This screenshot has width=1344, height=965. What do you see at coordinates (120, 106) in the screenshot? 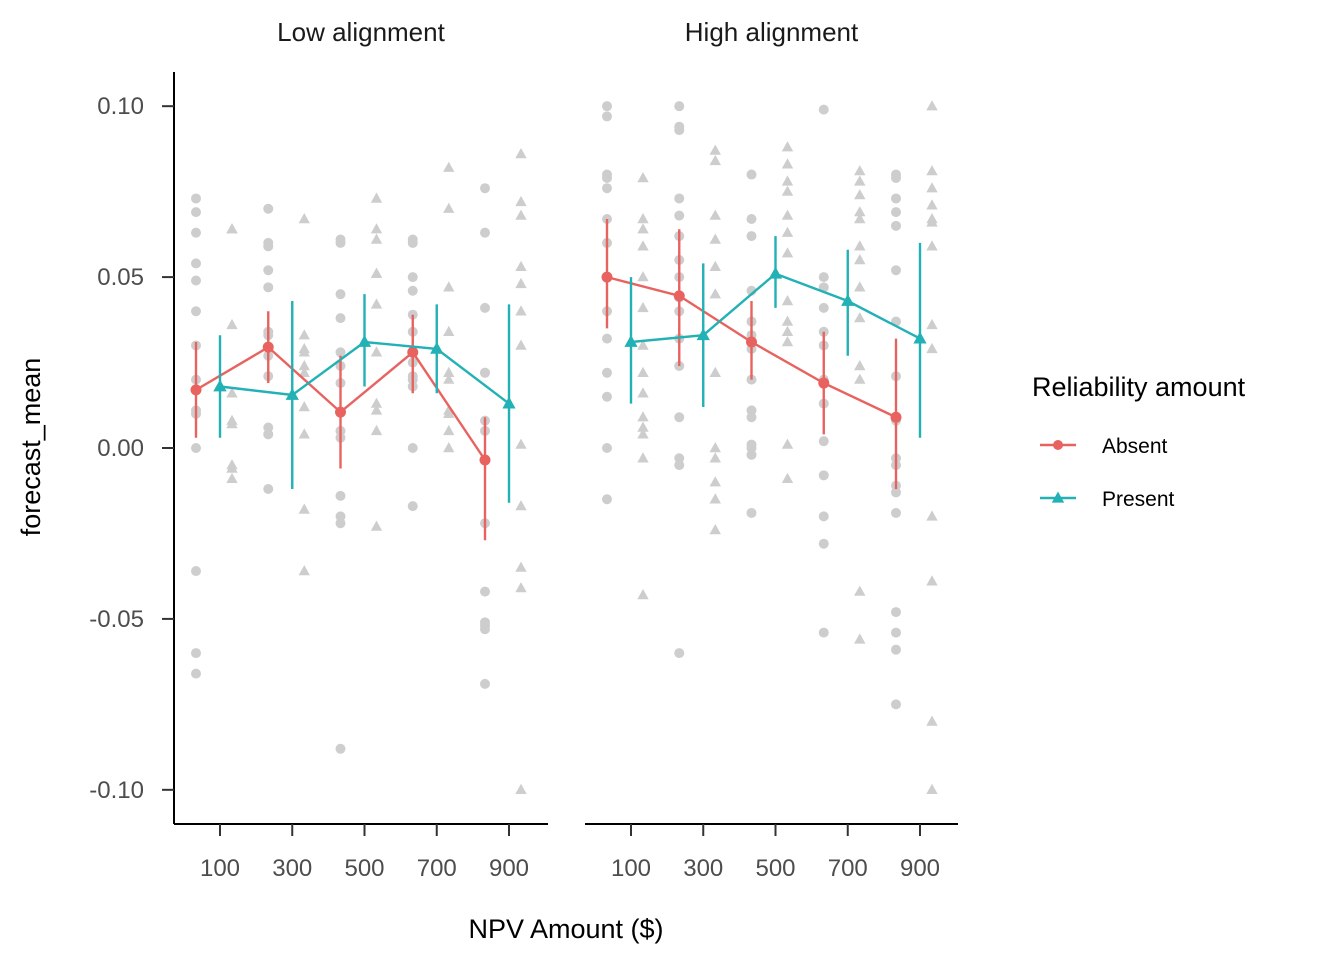
I see `y-tick-label: 0.10` at bounding box center [120, 106].